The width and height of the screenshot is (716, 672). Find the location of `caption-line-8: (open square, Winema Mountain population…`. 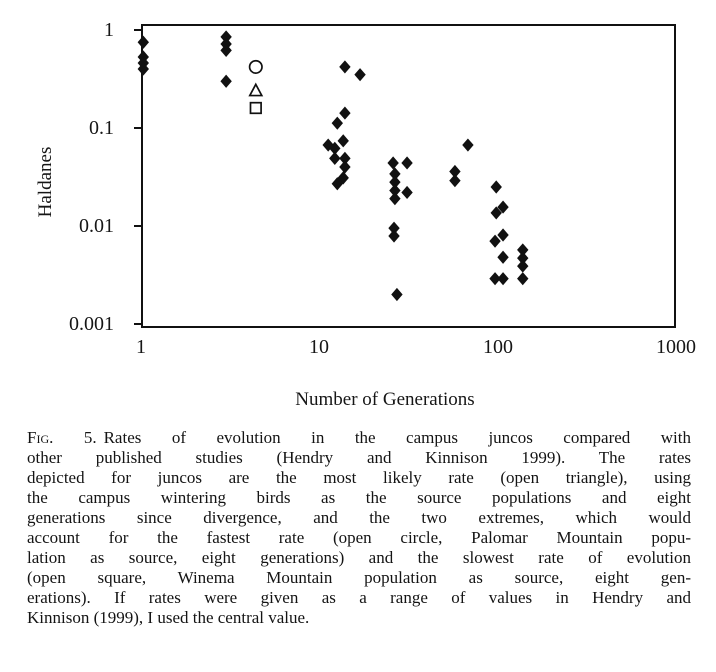

caption-line-8: (open square, Winema Mountain population… is located at coordinates (359, 577).